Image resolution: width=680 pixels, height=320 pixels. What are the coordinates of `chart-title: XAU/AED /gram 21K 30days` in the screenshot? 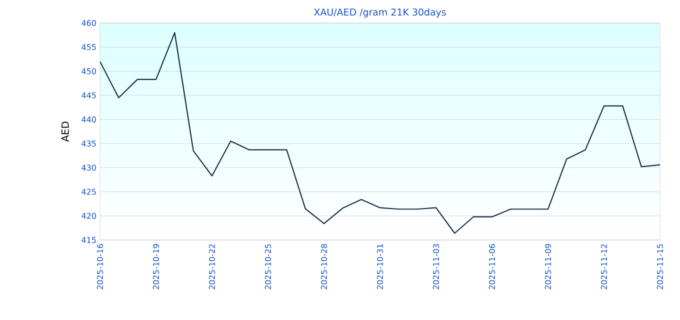 It's located at (380, 13).